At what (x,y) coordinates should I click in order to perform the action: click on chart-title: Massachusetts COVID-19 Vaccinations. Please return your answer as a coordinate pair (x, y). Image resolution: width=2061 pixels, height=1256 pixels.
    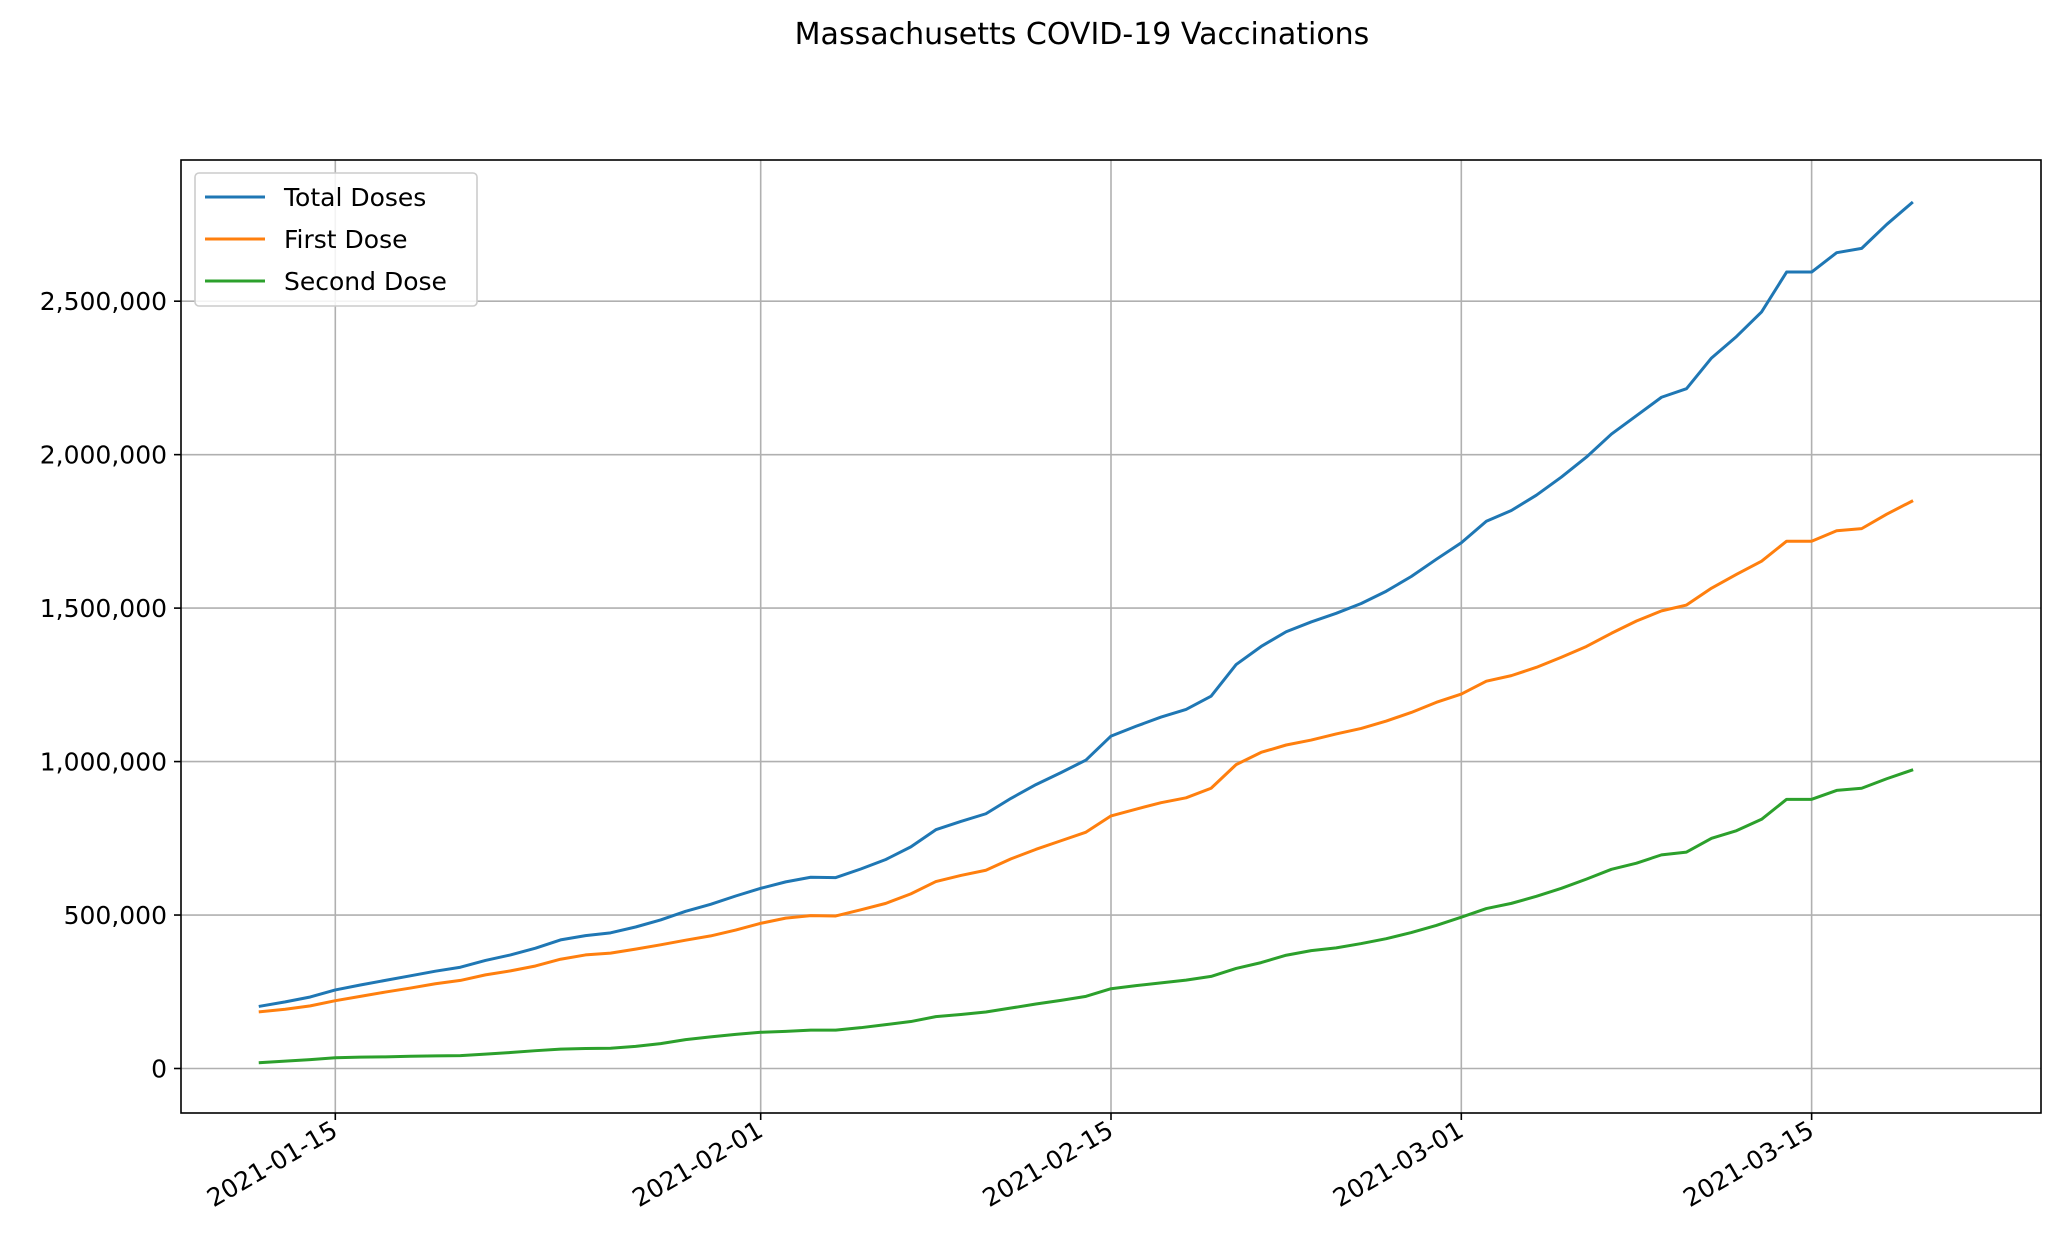
    Looking at the image, I should click on (1082, 34).